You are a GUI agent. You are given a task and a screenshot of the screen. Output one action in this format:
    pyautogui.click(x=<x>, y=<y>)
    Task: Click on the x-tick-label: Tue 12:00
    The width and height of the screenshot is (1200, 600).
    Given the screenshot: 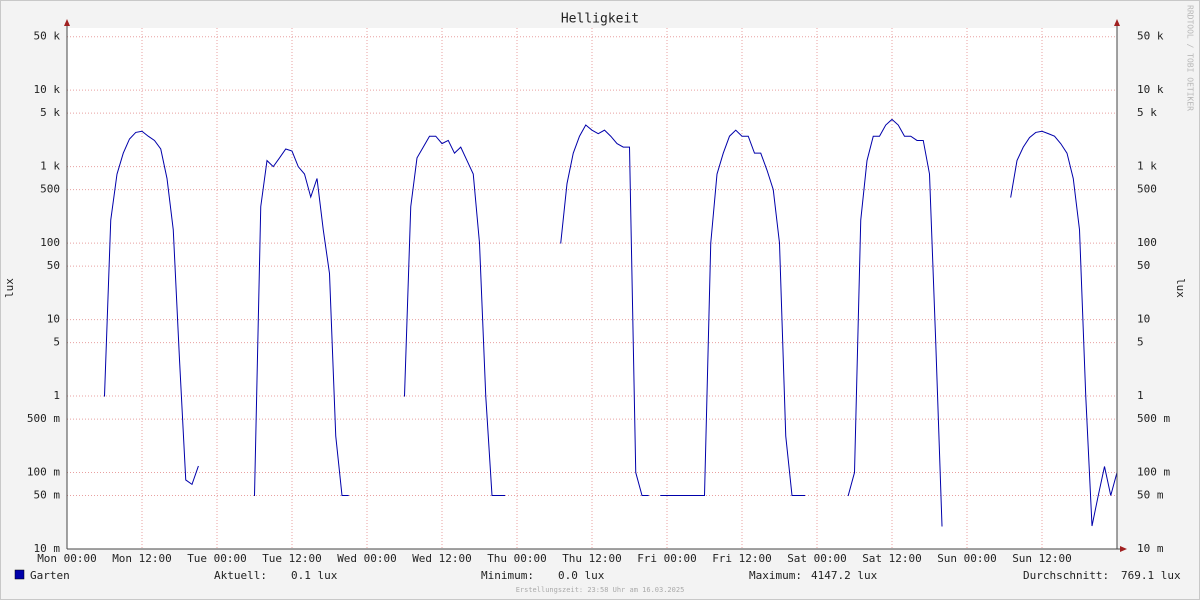 What is the action you would take?
    pyautogui.click(x=292, y=558)
    